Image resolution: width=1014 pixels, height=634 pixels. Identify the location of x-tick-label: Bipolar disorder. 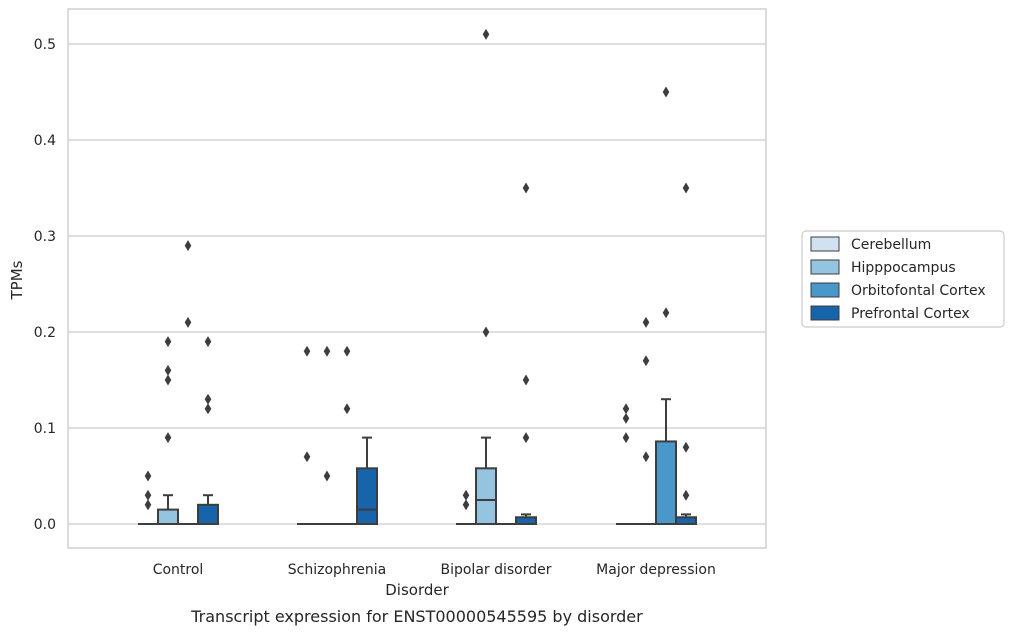
(495, 570).